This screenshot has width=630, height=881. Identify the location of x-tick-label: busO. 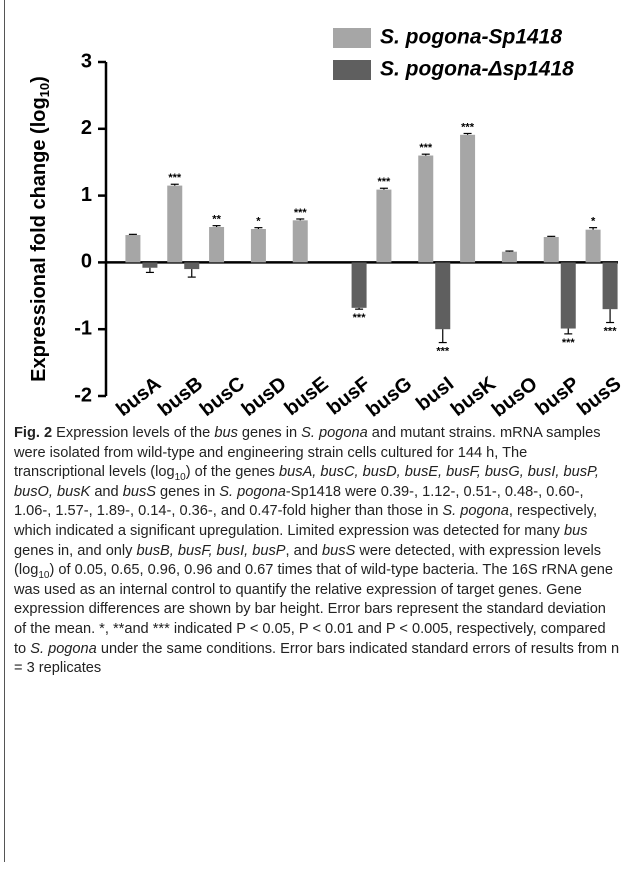
(515, 397).